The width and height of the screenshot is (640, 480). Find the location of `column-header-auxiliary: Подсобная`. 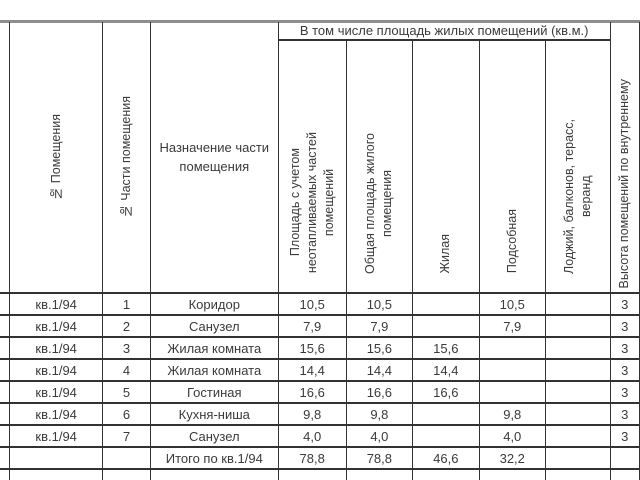

column-header-auxiliary: Подсобная is located at coordinates (512, 166).